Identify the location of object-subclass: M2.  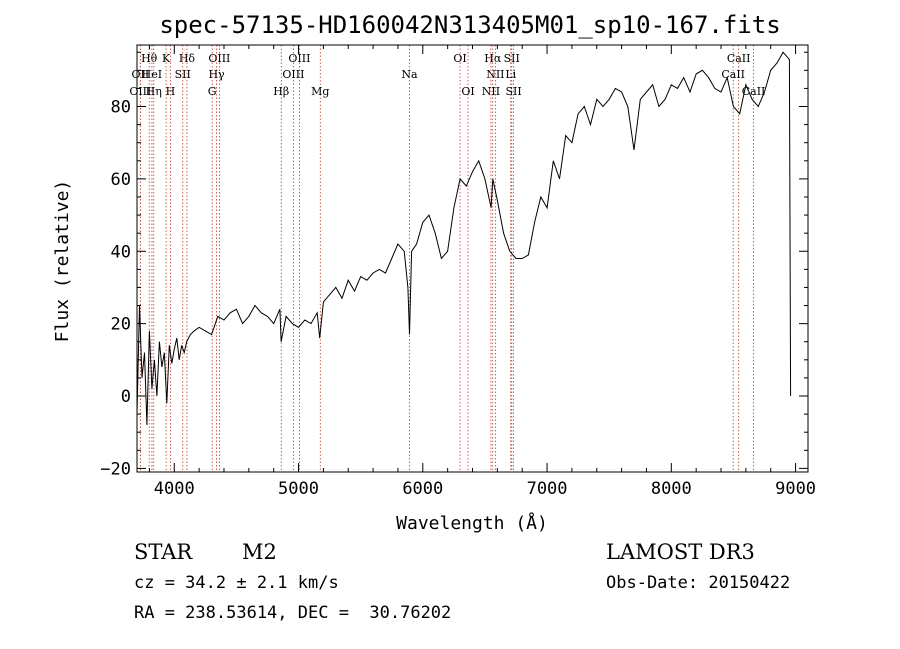
(259, 552).